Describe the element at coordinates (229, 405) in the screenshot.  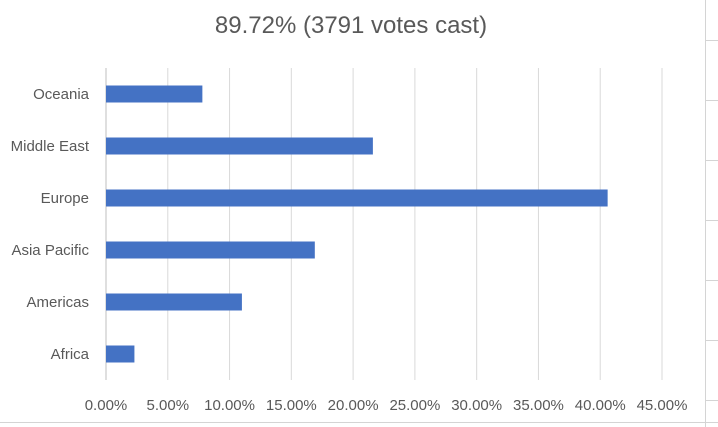
I see `x-tick-label: 10.00%` at that location.